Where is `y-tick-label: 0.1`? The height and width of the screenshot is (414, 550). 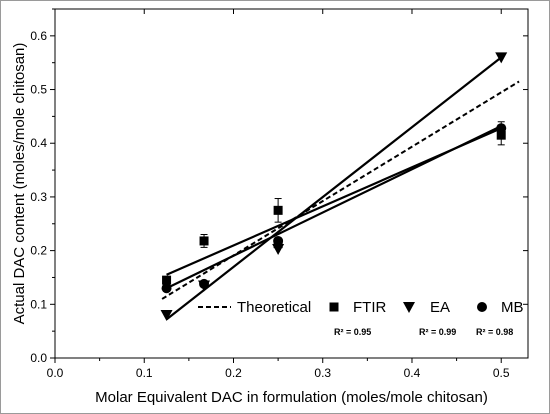 y-tick-label: 0.1 is located at coordinates (38, 304).